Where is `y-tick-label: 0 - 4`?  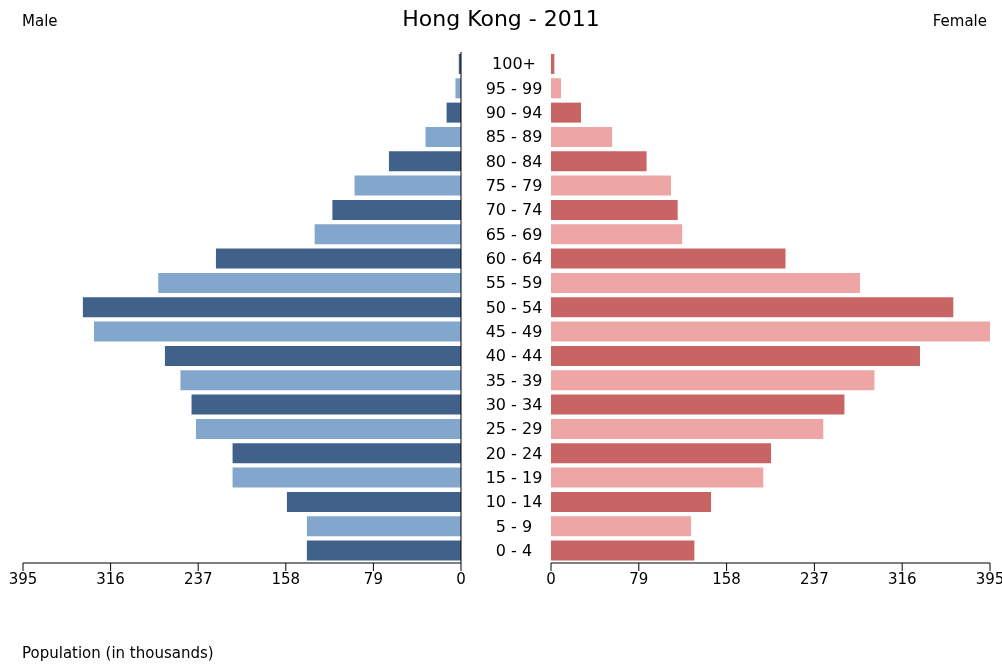
y-tick-label: 0 - 4 is located at coordinates (514, 550).